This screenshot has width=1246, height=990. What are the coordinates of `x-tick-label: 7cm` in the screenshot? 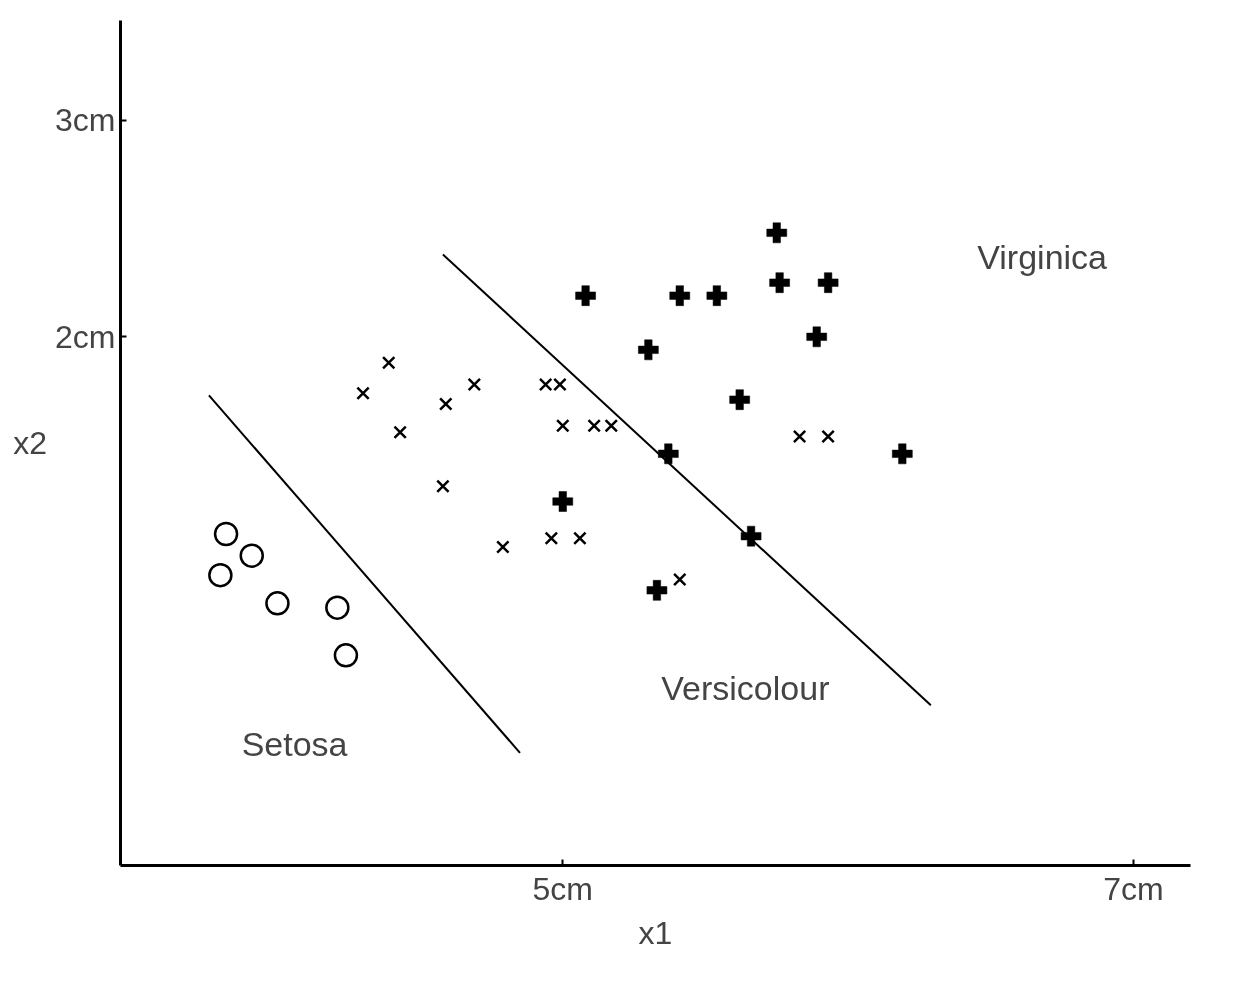 It's located at (1133, 888).